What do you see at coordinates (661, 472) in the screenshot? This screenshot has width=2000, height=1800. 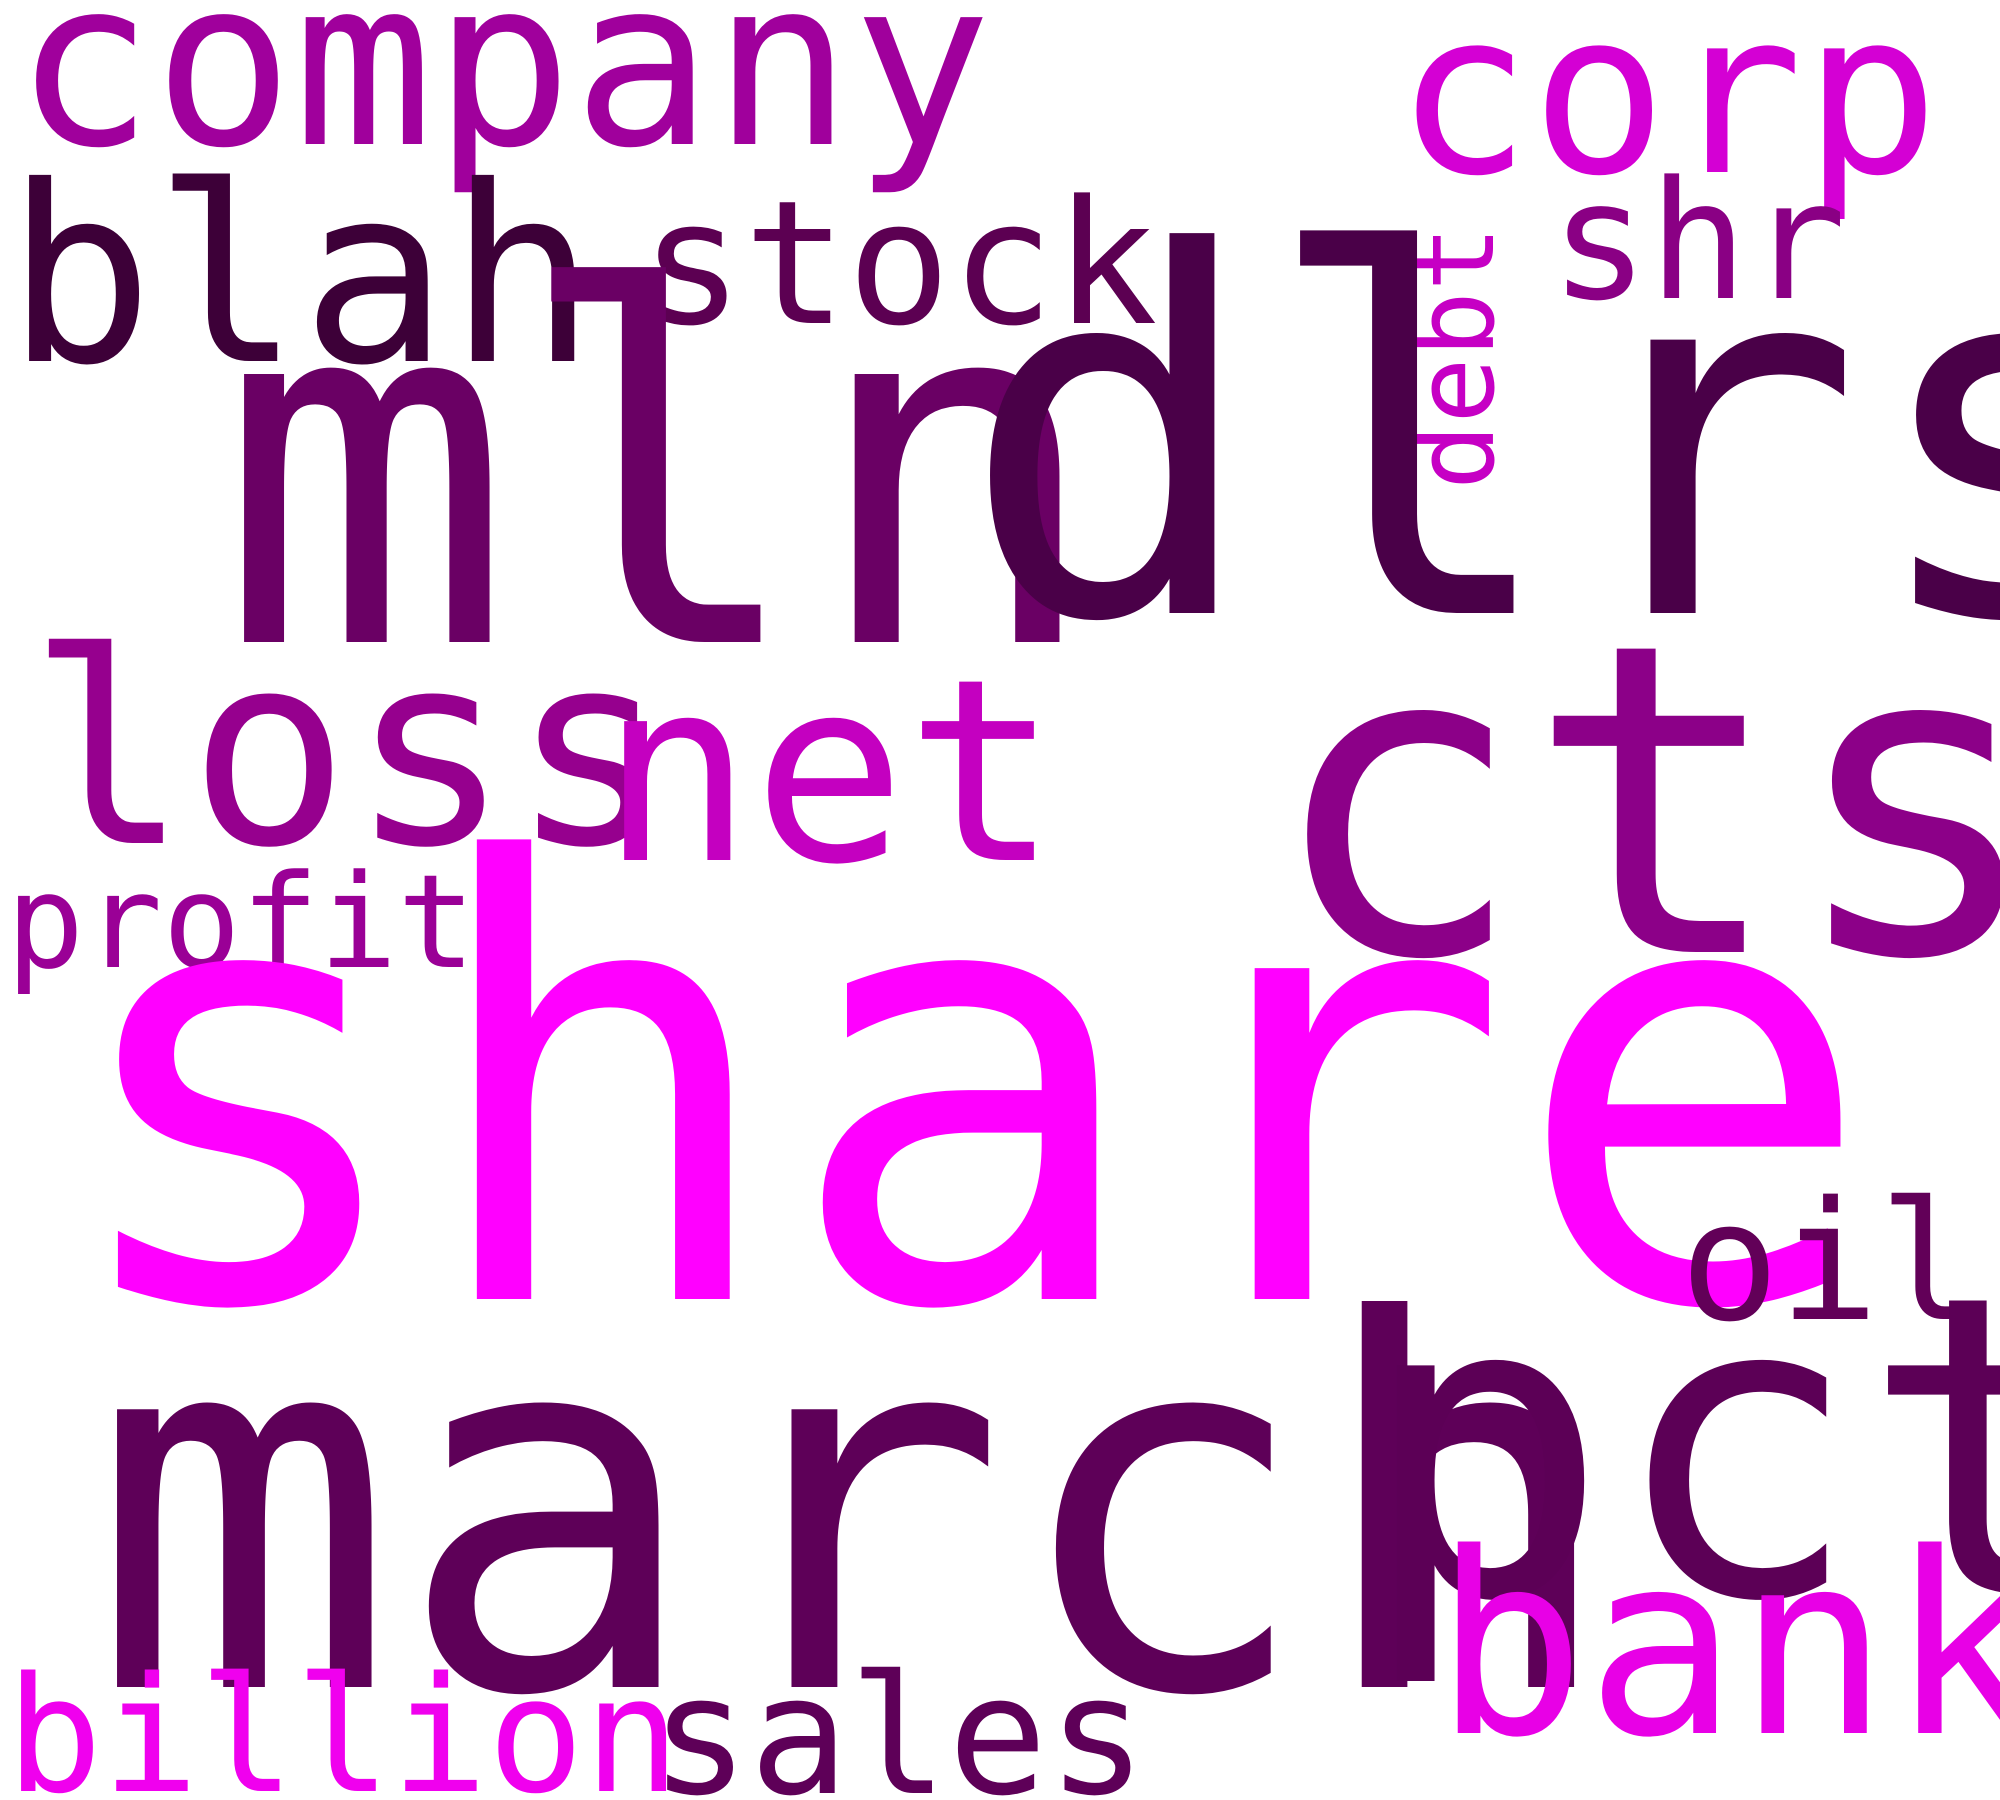 I see `word-mln: mln` at bounding box center [661, 472].